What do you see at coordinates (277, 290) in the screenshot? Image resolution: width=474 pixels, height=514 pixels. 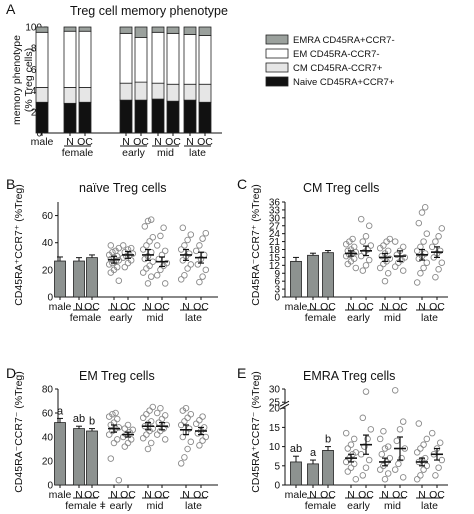 I see `y-tick-label: 3` at bounding box center [277, 290].